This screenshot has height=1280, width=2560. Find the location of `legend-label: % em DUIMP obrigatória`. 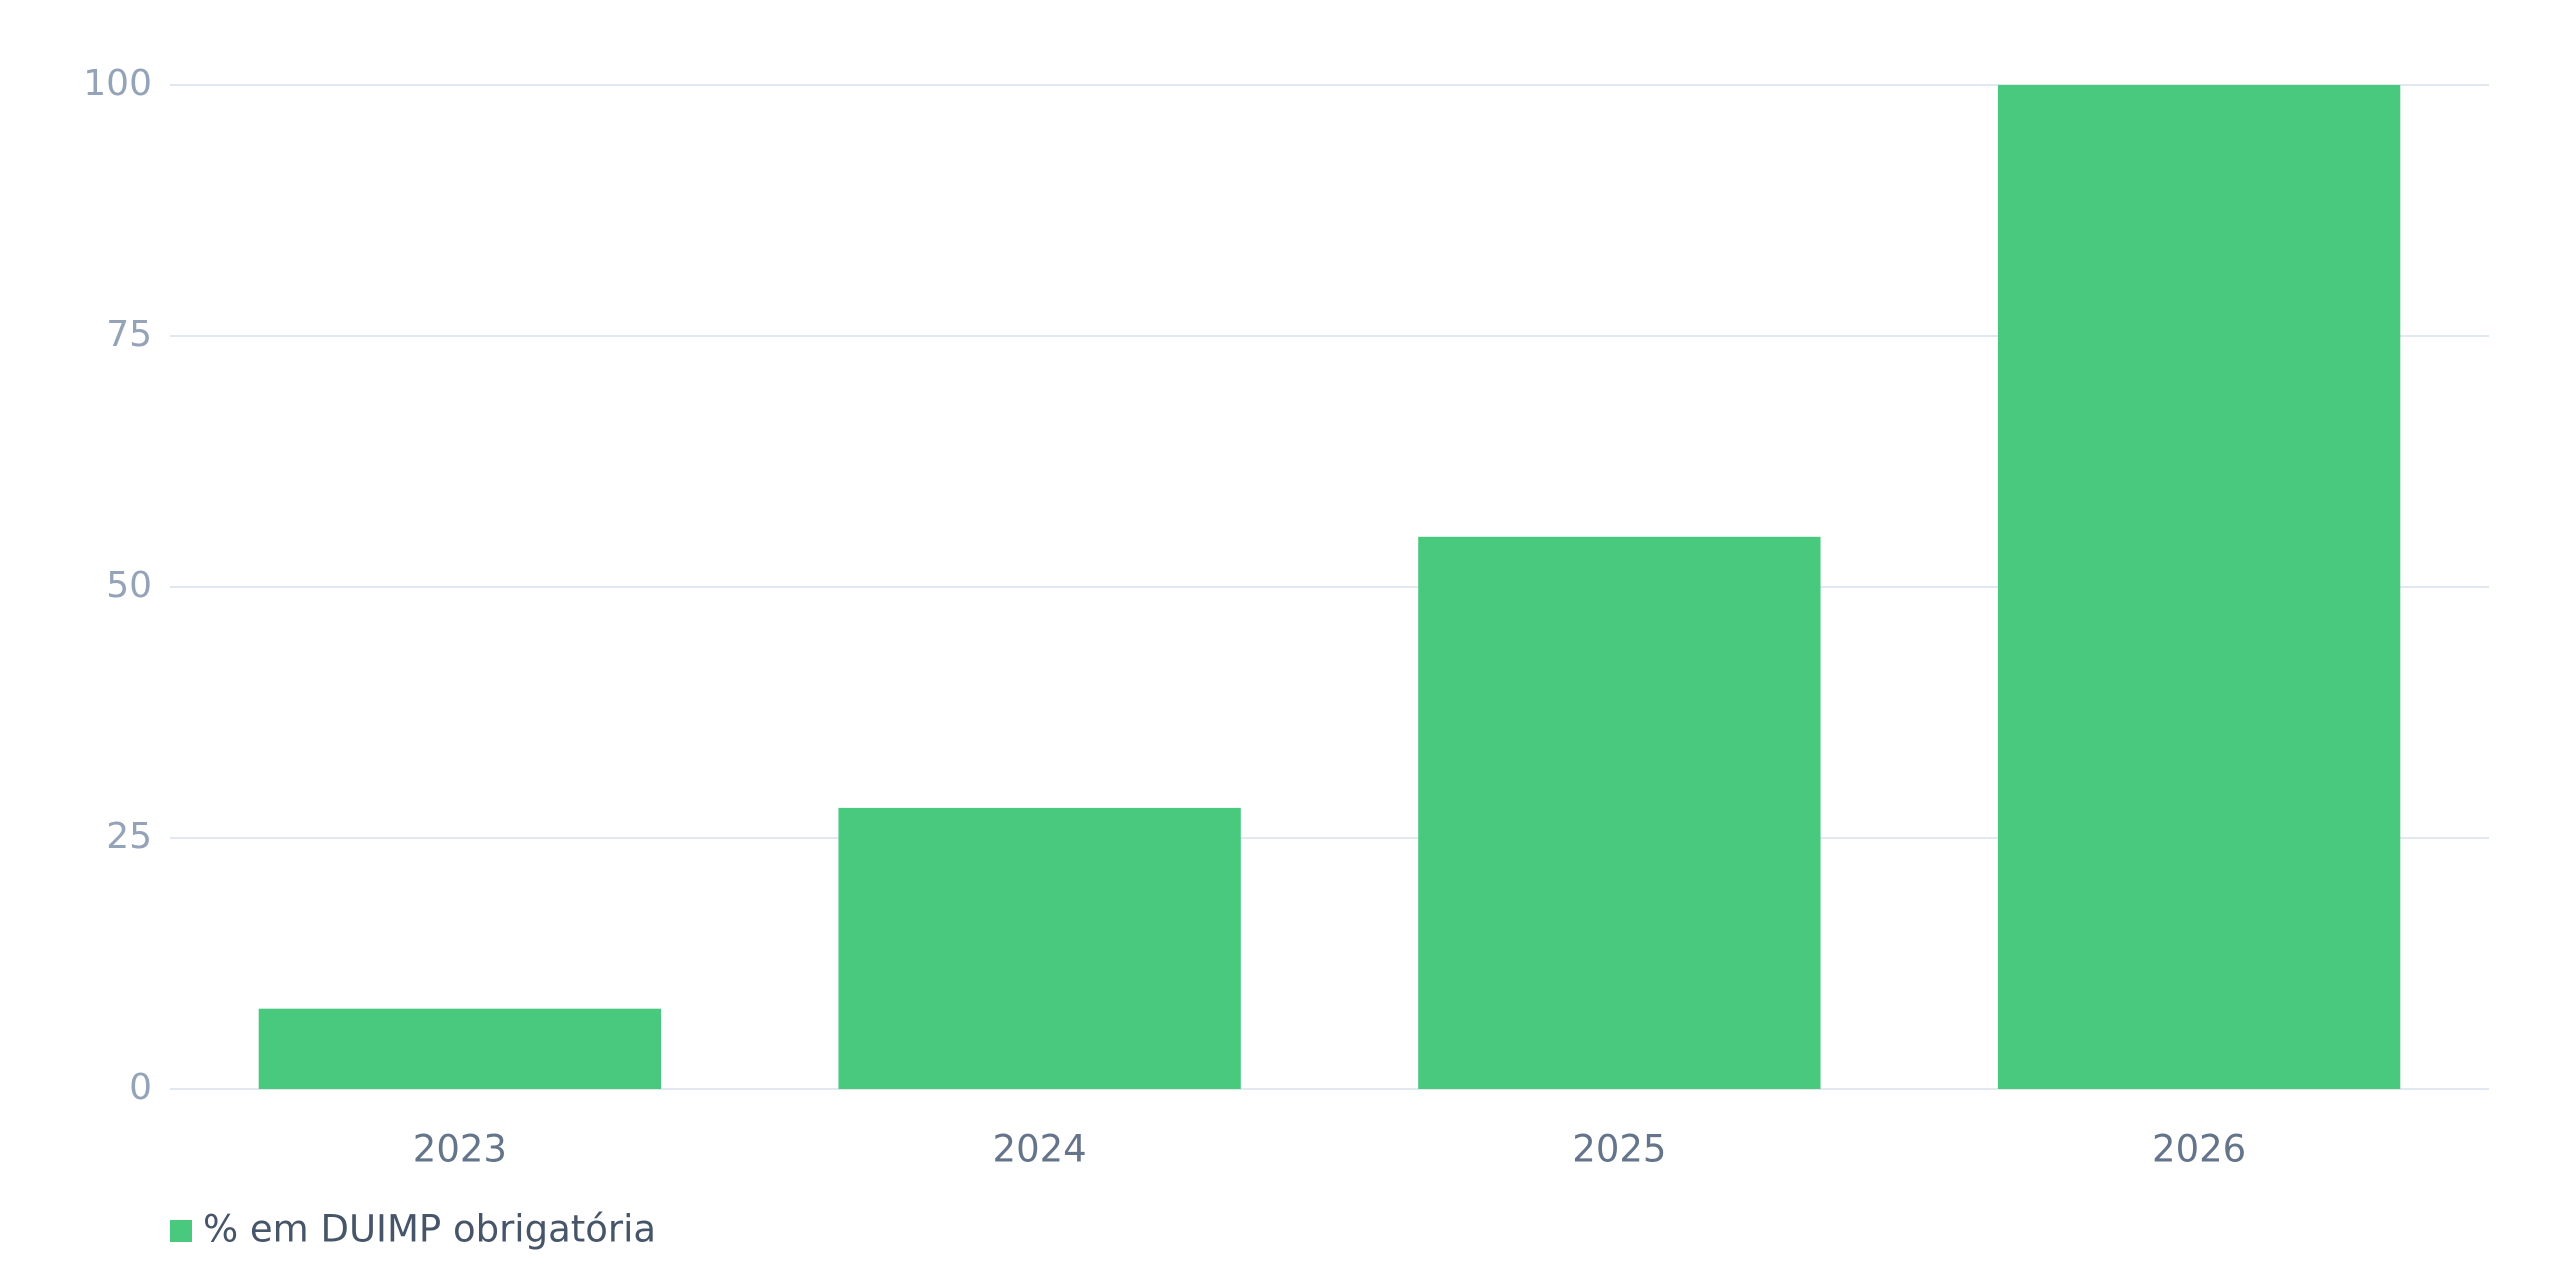

legend-label: % em DUIMP obrigatória is located at coordinates (429, 1229).